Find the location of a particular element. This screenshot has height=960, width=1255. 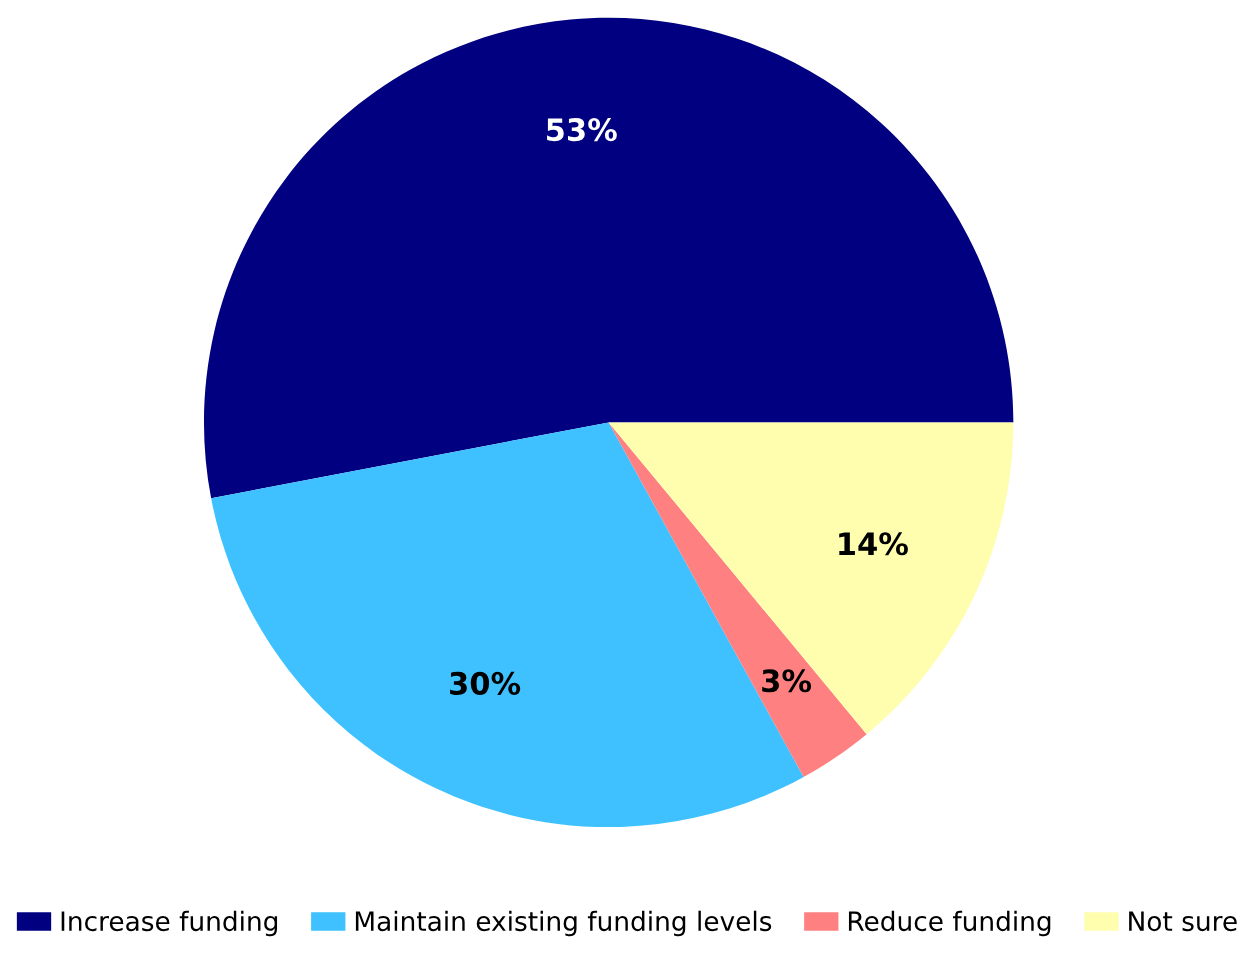

legend-label: Reduce funding is located at coordinates (949, 923).